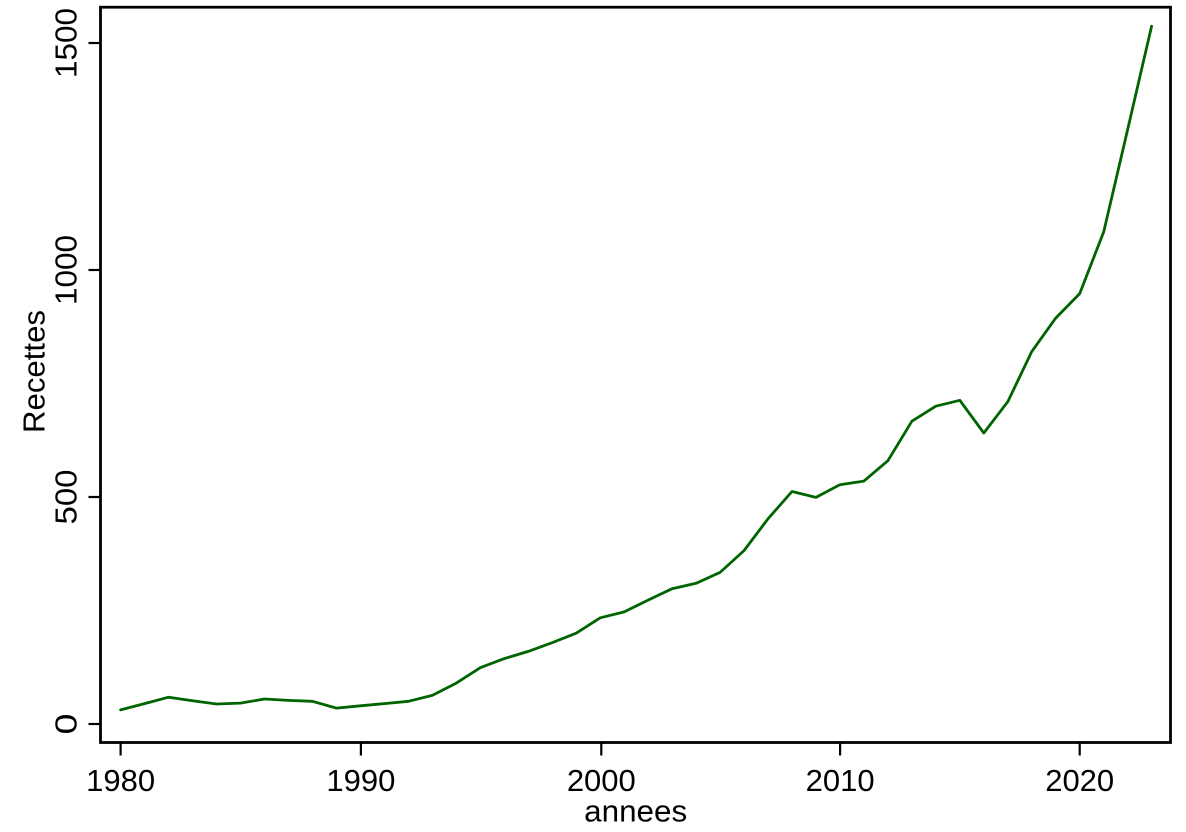 The height and width of the screenshot is (832, 1186). I want to click on svg-text: 2000, so click(601, 780).